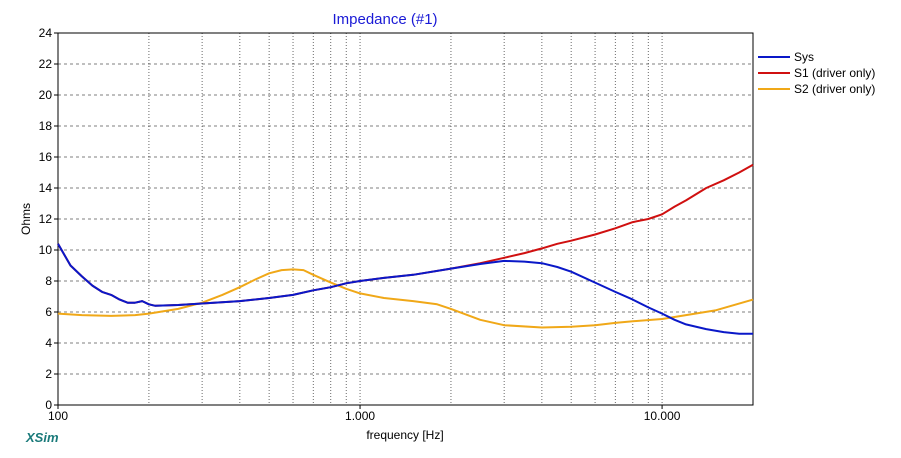 The height and width of the screenshot is (458, 901). What do you see at coordinates (404, 435) in the screenshot?
I see `x-axis-label: frequency [Hz]` at bounding box center [404, 435].